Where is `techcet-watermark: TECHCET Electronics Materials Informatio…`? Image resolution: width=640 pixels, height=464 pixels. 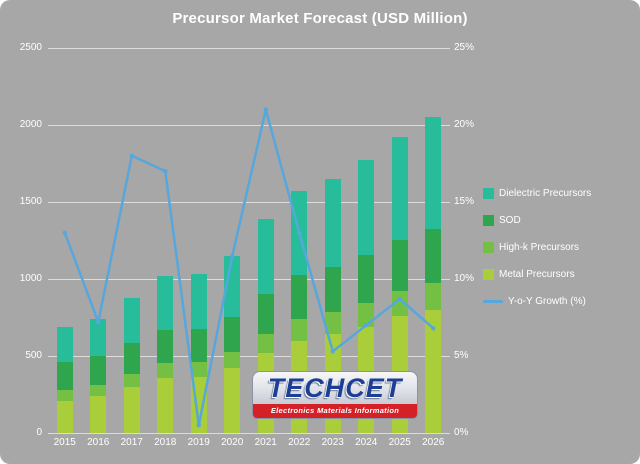
techcet-watermark: TECHCET Electronics Materials Informatio… is located at coordinates (335, 395).